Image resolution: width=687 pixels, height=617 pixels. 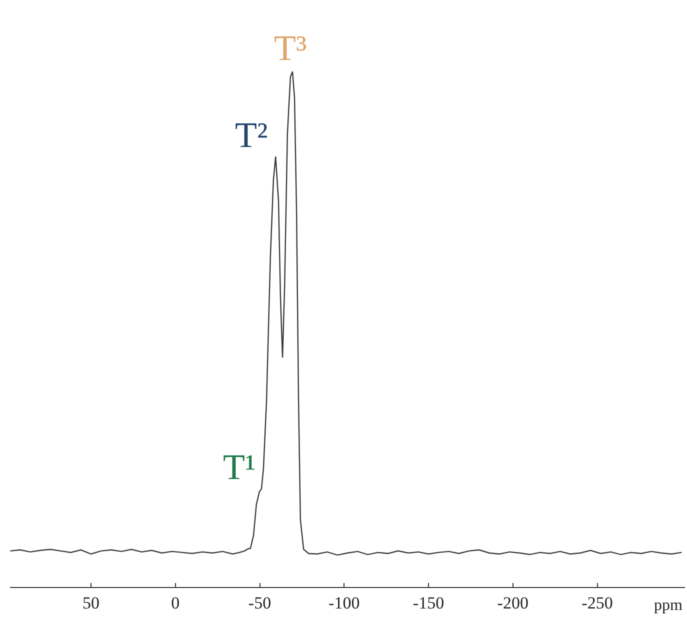 I want to click on x-tick-label: -150, so click(x=428, y=602).